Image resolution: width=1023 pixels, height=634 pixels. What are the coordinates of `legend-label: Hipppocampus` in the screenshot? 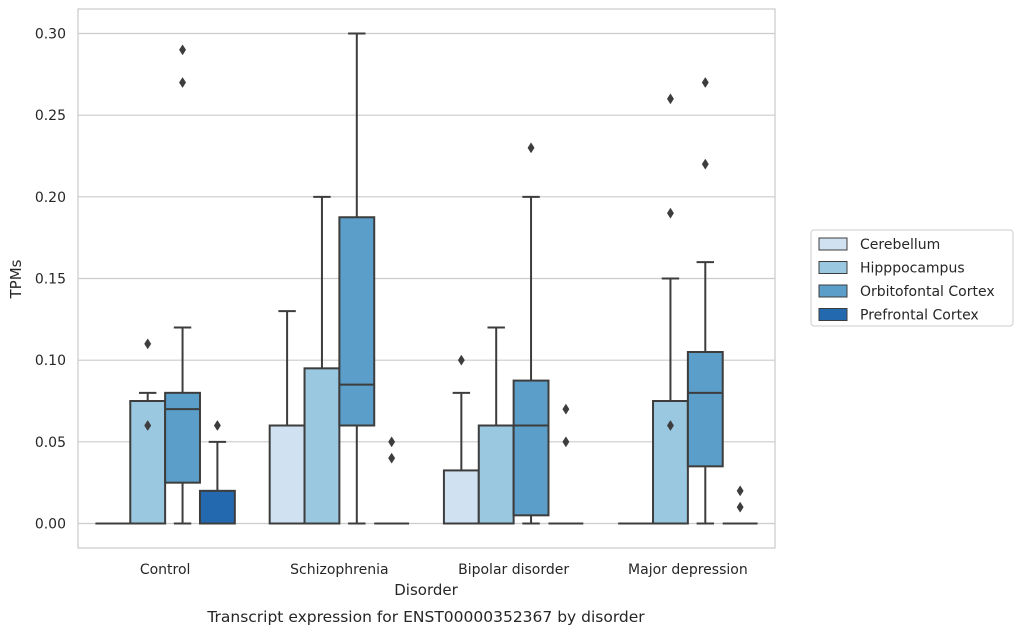 It's located at (912, 269).